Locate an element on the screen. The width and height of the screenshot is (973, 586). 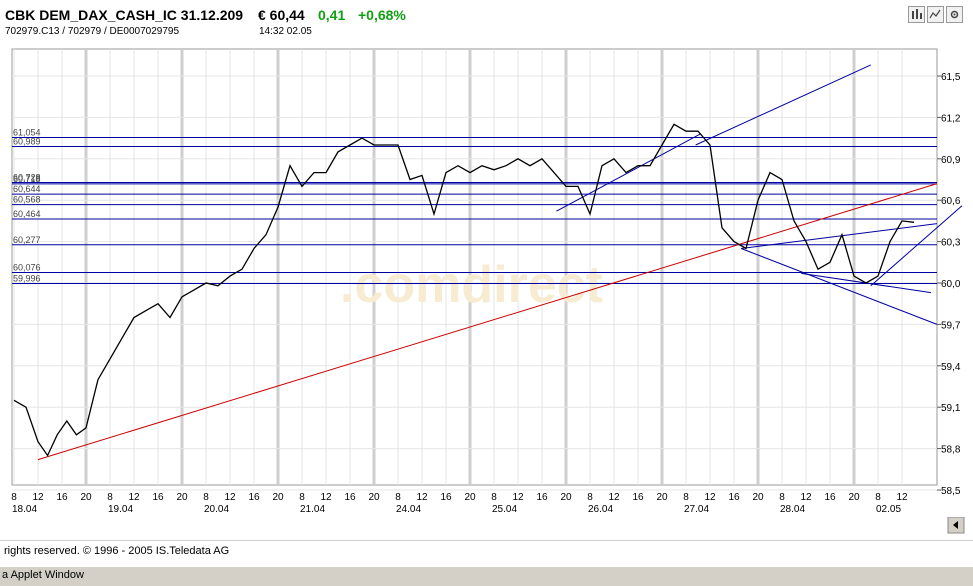
x-day-label: 27.04 is located at coordinates (696, 509).